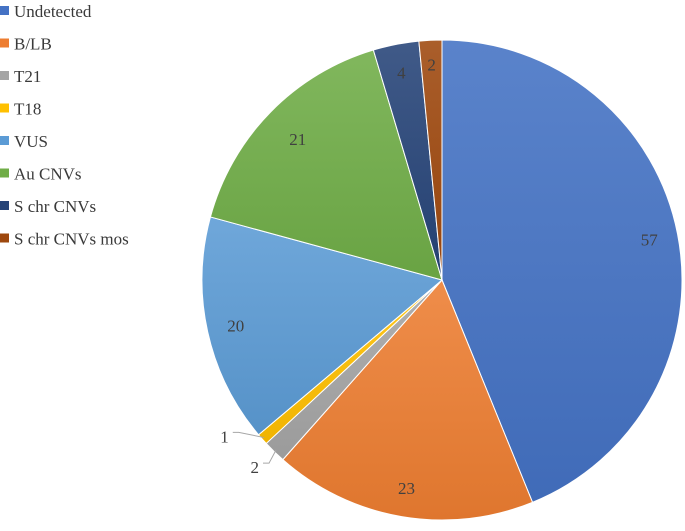  What do you see at coordinates (270, 456) in the screenshot?
I see `leader-line-t21` at bounding box center [270, 456].